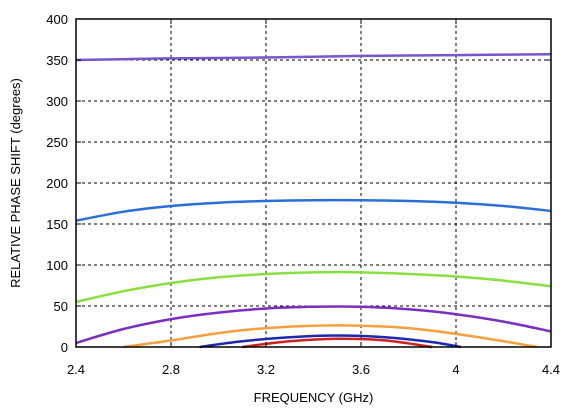 This screenshot has width=565, height=410. What do you see at coordinates (57, 224) in the screenshot?
I see `y-tick-label: 150` at bounding box center [57, 224].